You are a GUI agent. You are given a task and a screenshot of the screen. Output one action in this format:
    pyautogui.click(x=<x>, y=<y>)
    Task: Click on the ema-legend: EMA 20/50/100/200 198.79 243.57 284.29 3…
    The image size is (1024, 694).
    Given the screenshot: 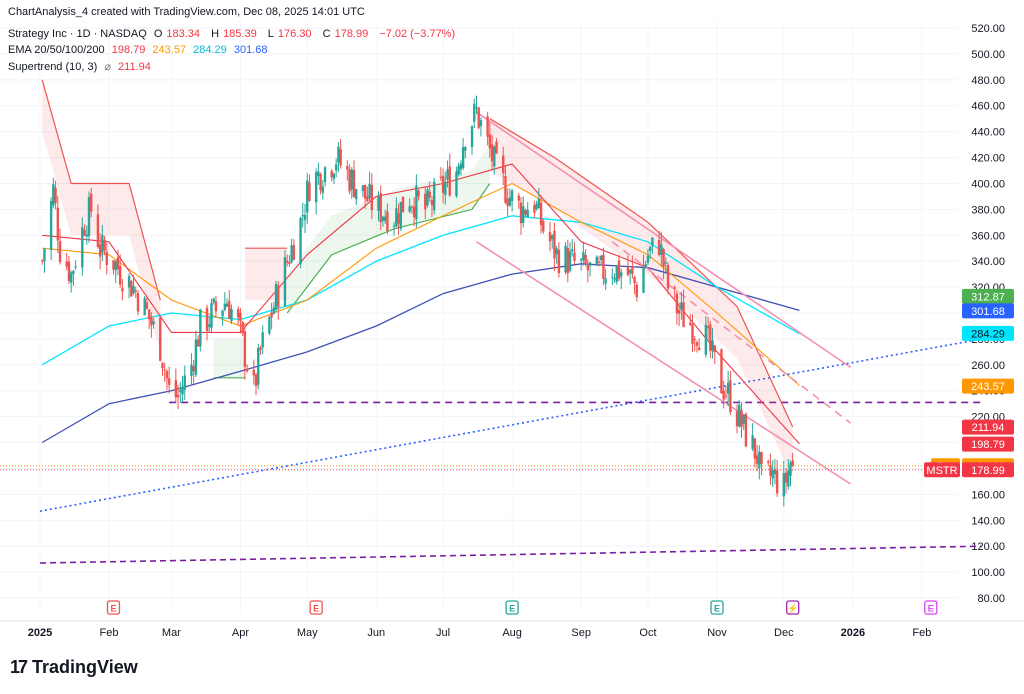 What is the action you would take?
    pyautogui.click(x=140, y=50)
    